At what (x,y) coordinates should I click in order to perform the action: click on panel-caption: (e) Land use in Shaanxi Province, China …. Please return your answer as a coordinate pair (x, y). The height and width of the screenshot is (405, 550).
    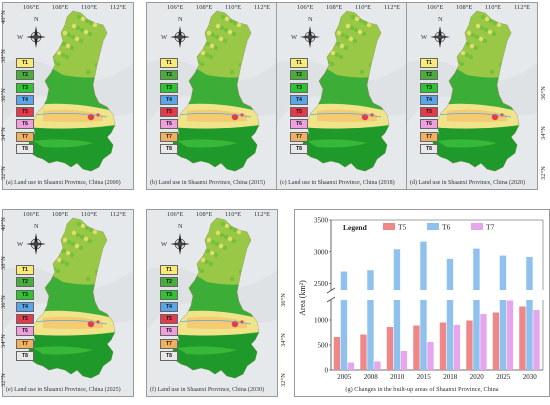
    Looking at the image, I should click on (63, 390).